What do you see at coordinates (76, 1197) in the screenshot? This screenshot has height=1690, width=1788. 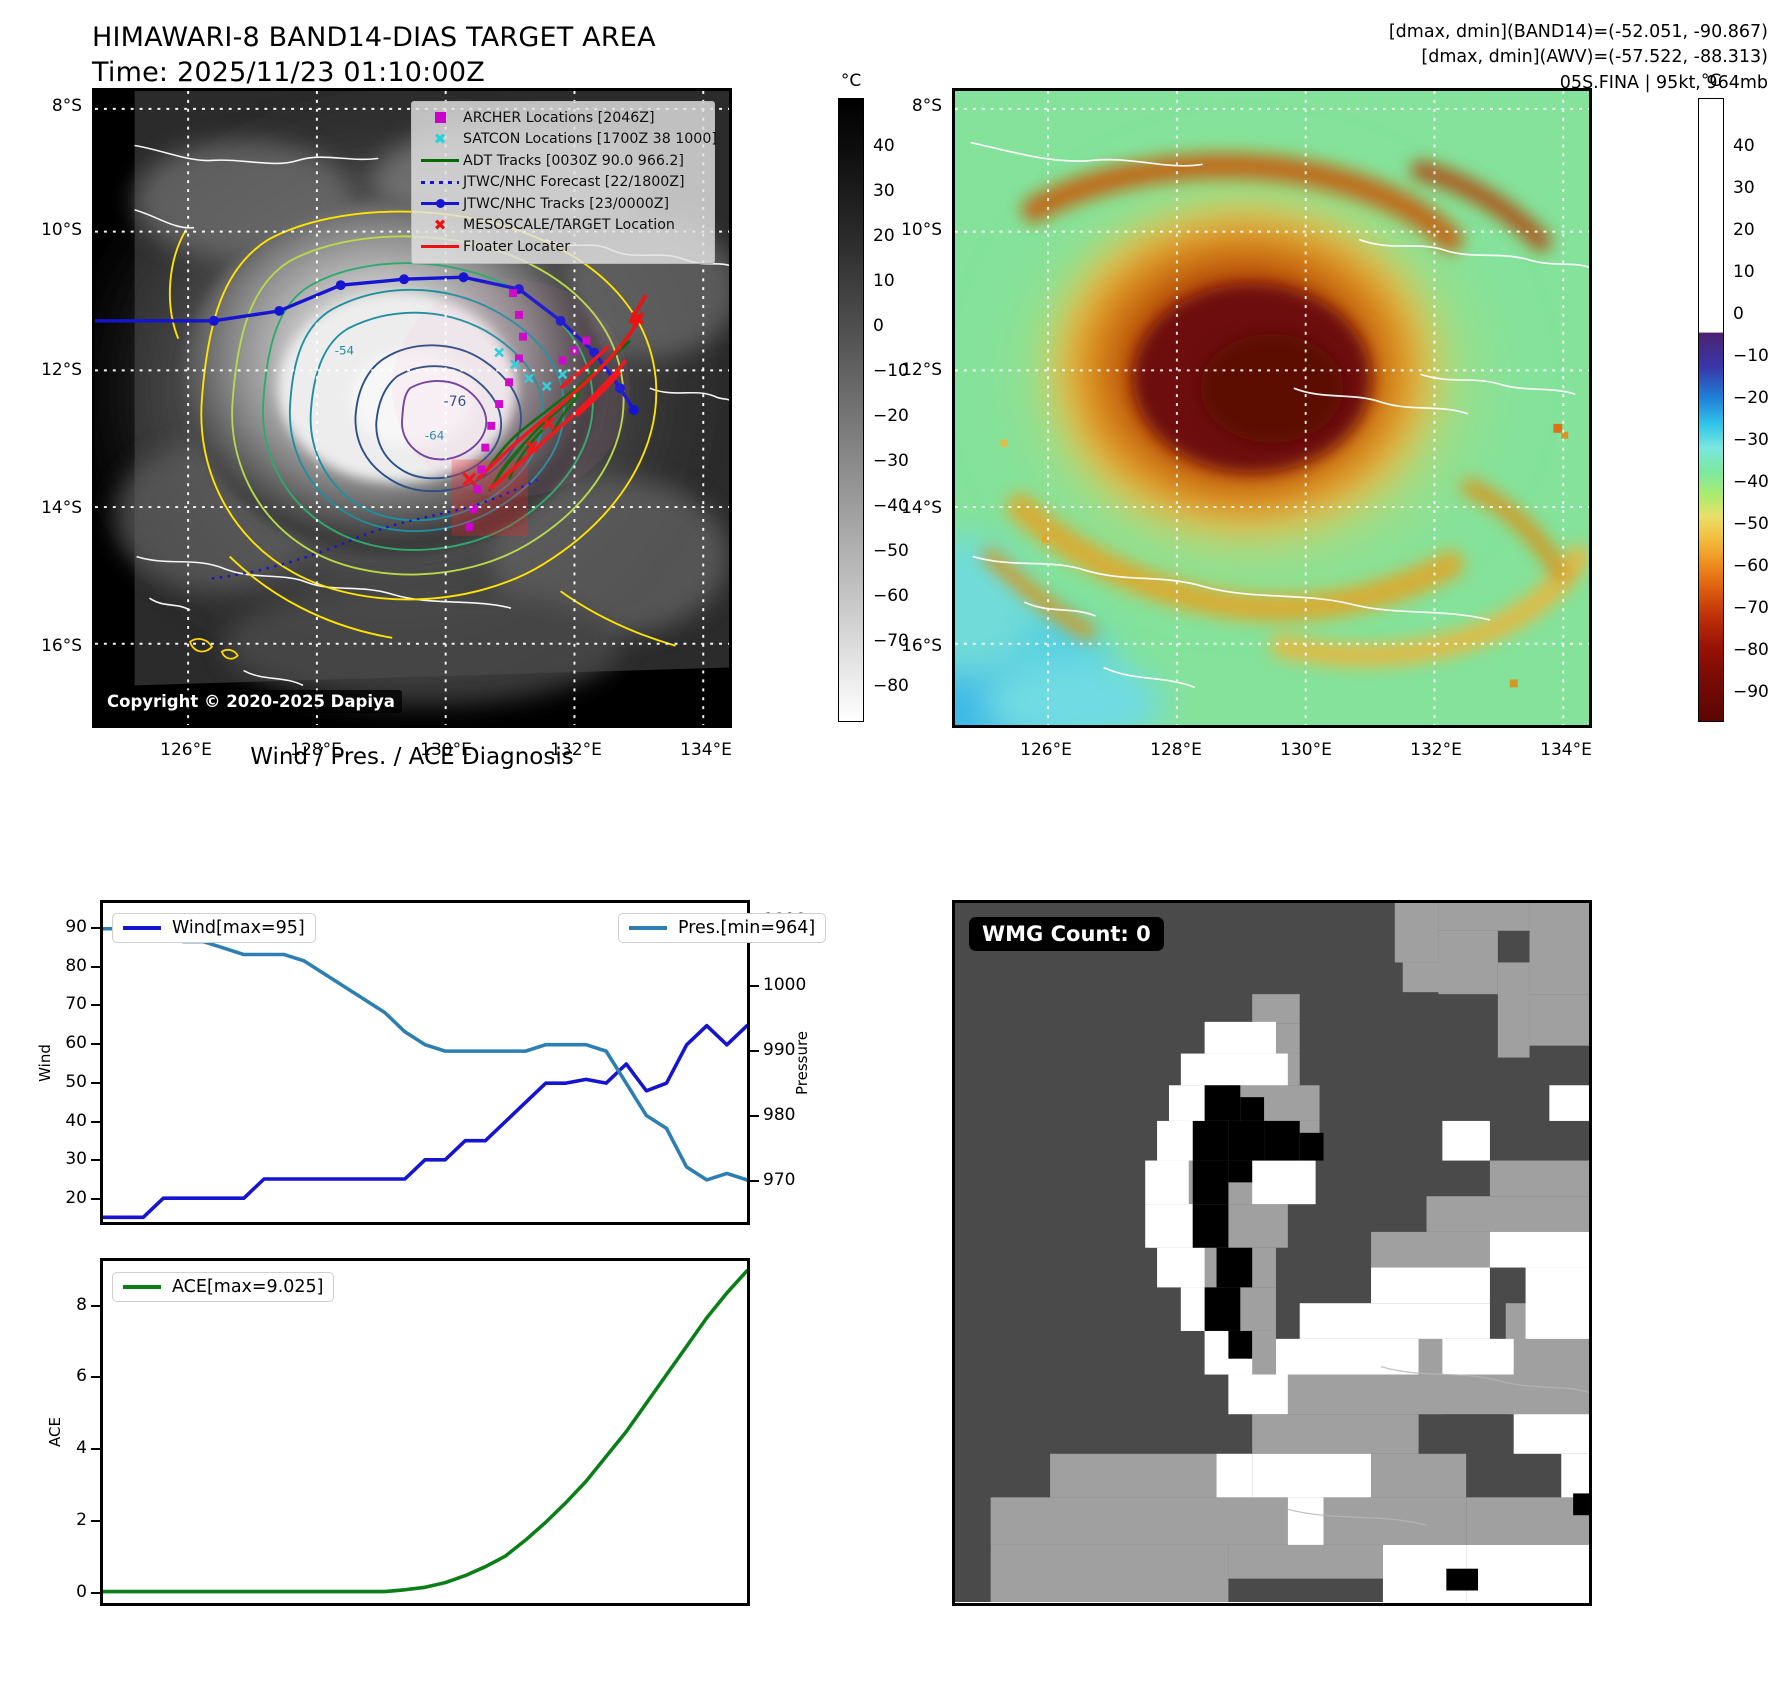 I see `left-tick-20: 20` at bounding box center [76, 1197].